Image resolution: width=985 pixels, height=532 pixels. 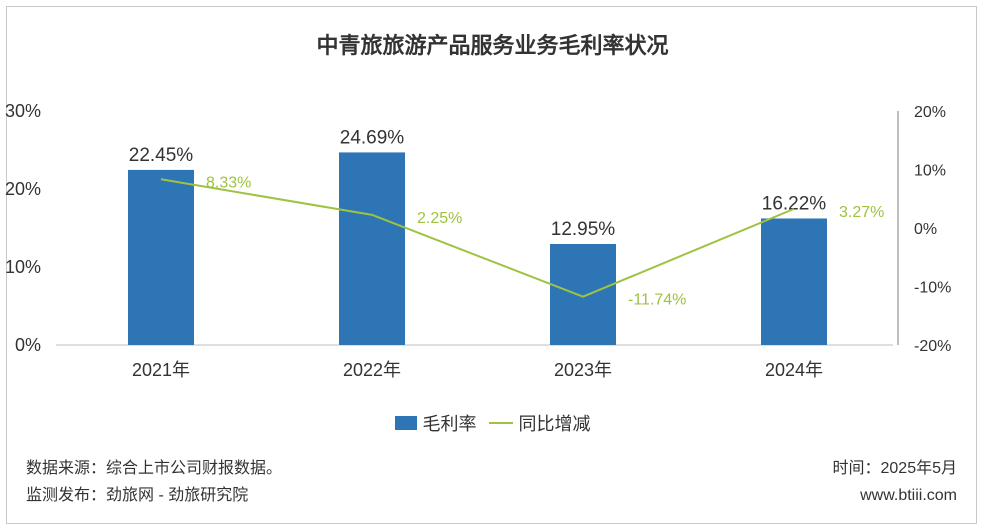 I want to click on chart-title: 中青旅旅游产品服务业务毛利率状况, so click(x=492, y=45).